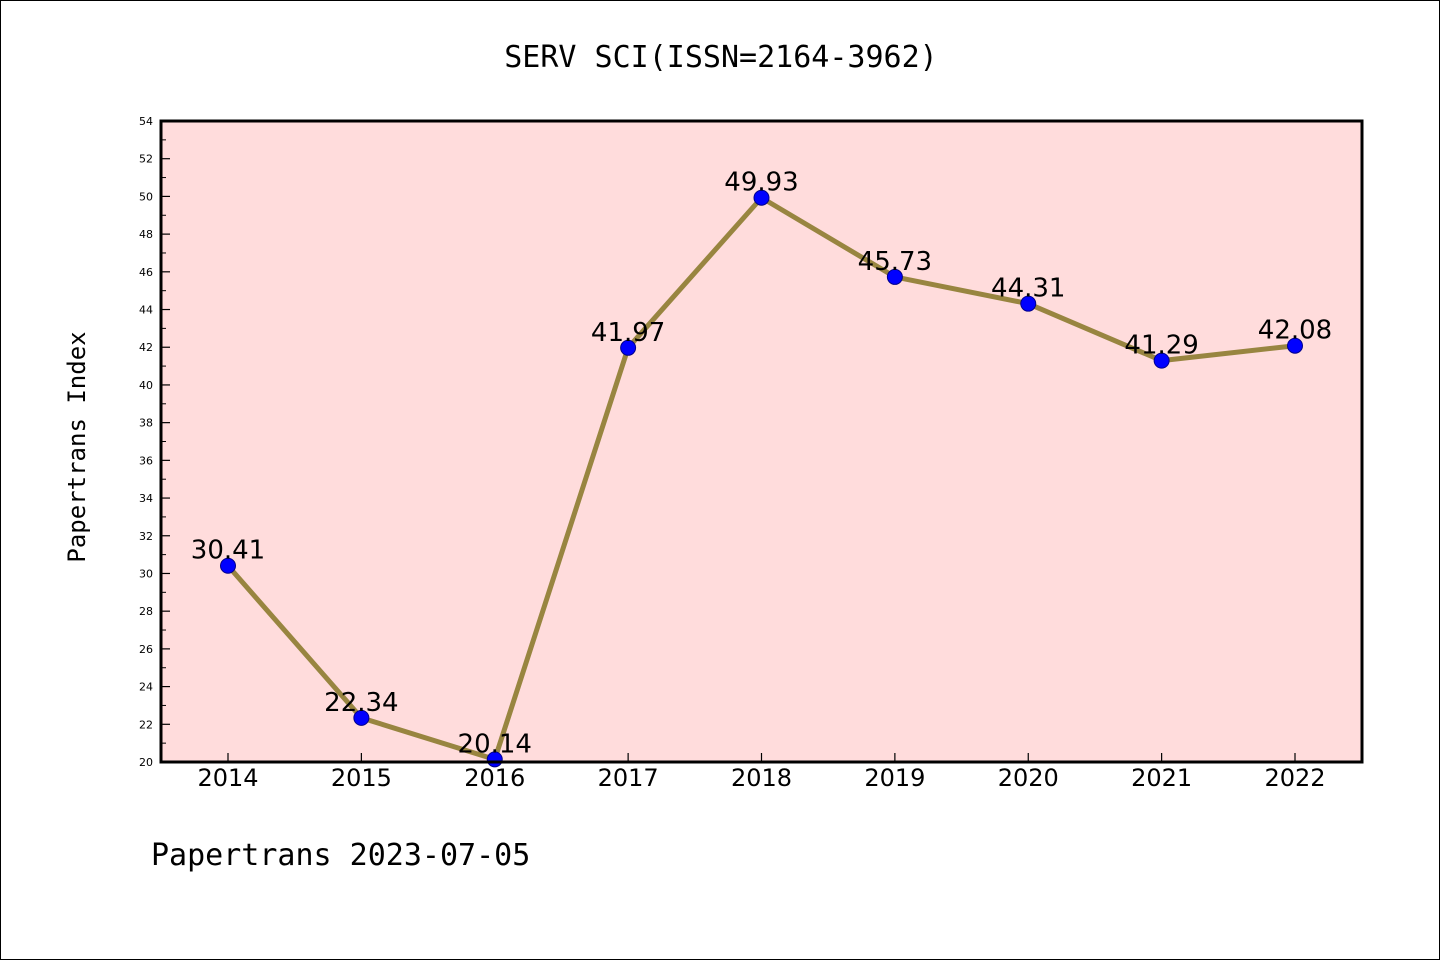  I want to click on y-tick-label: 20, so click(146, 762).